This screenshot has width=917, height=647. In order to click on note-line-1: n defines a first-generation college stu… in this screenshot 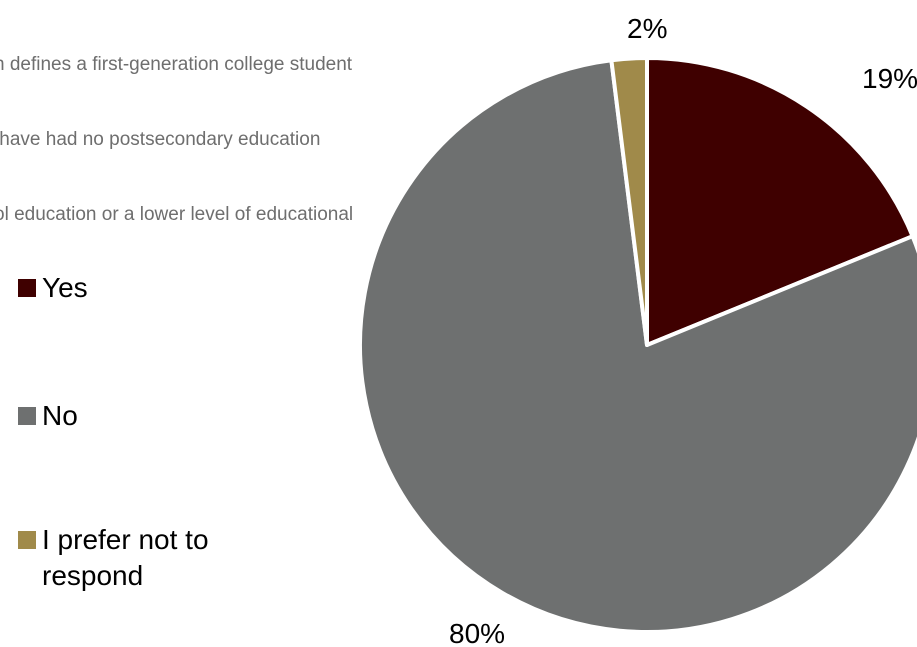, I will do `click(176, 64)`.